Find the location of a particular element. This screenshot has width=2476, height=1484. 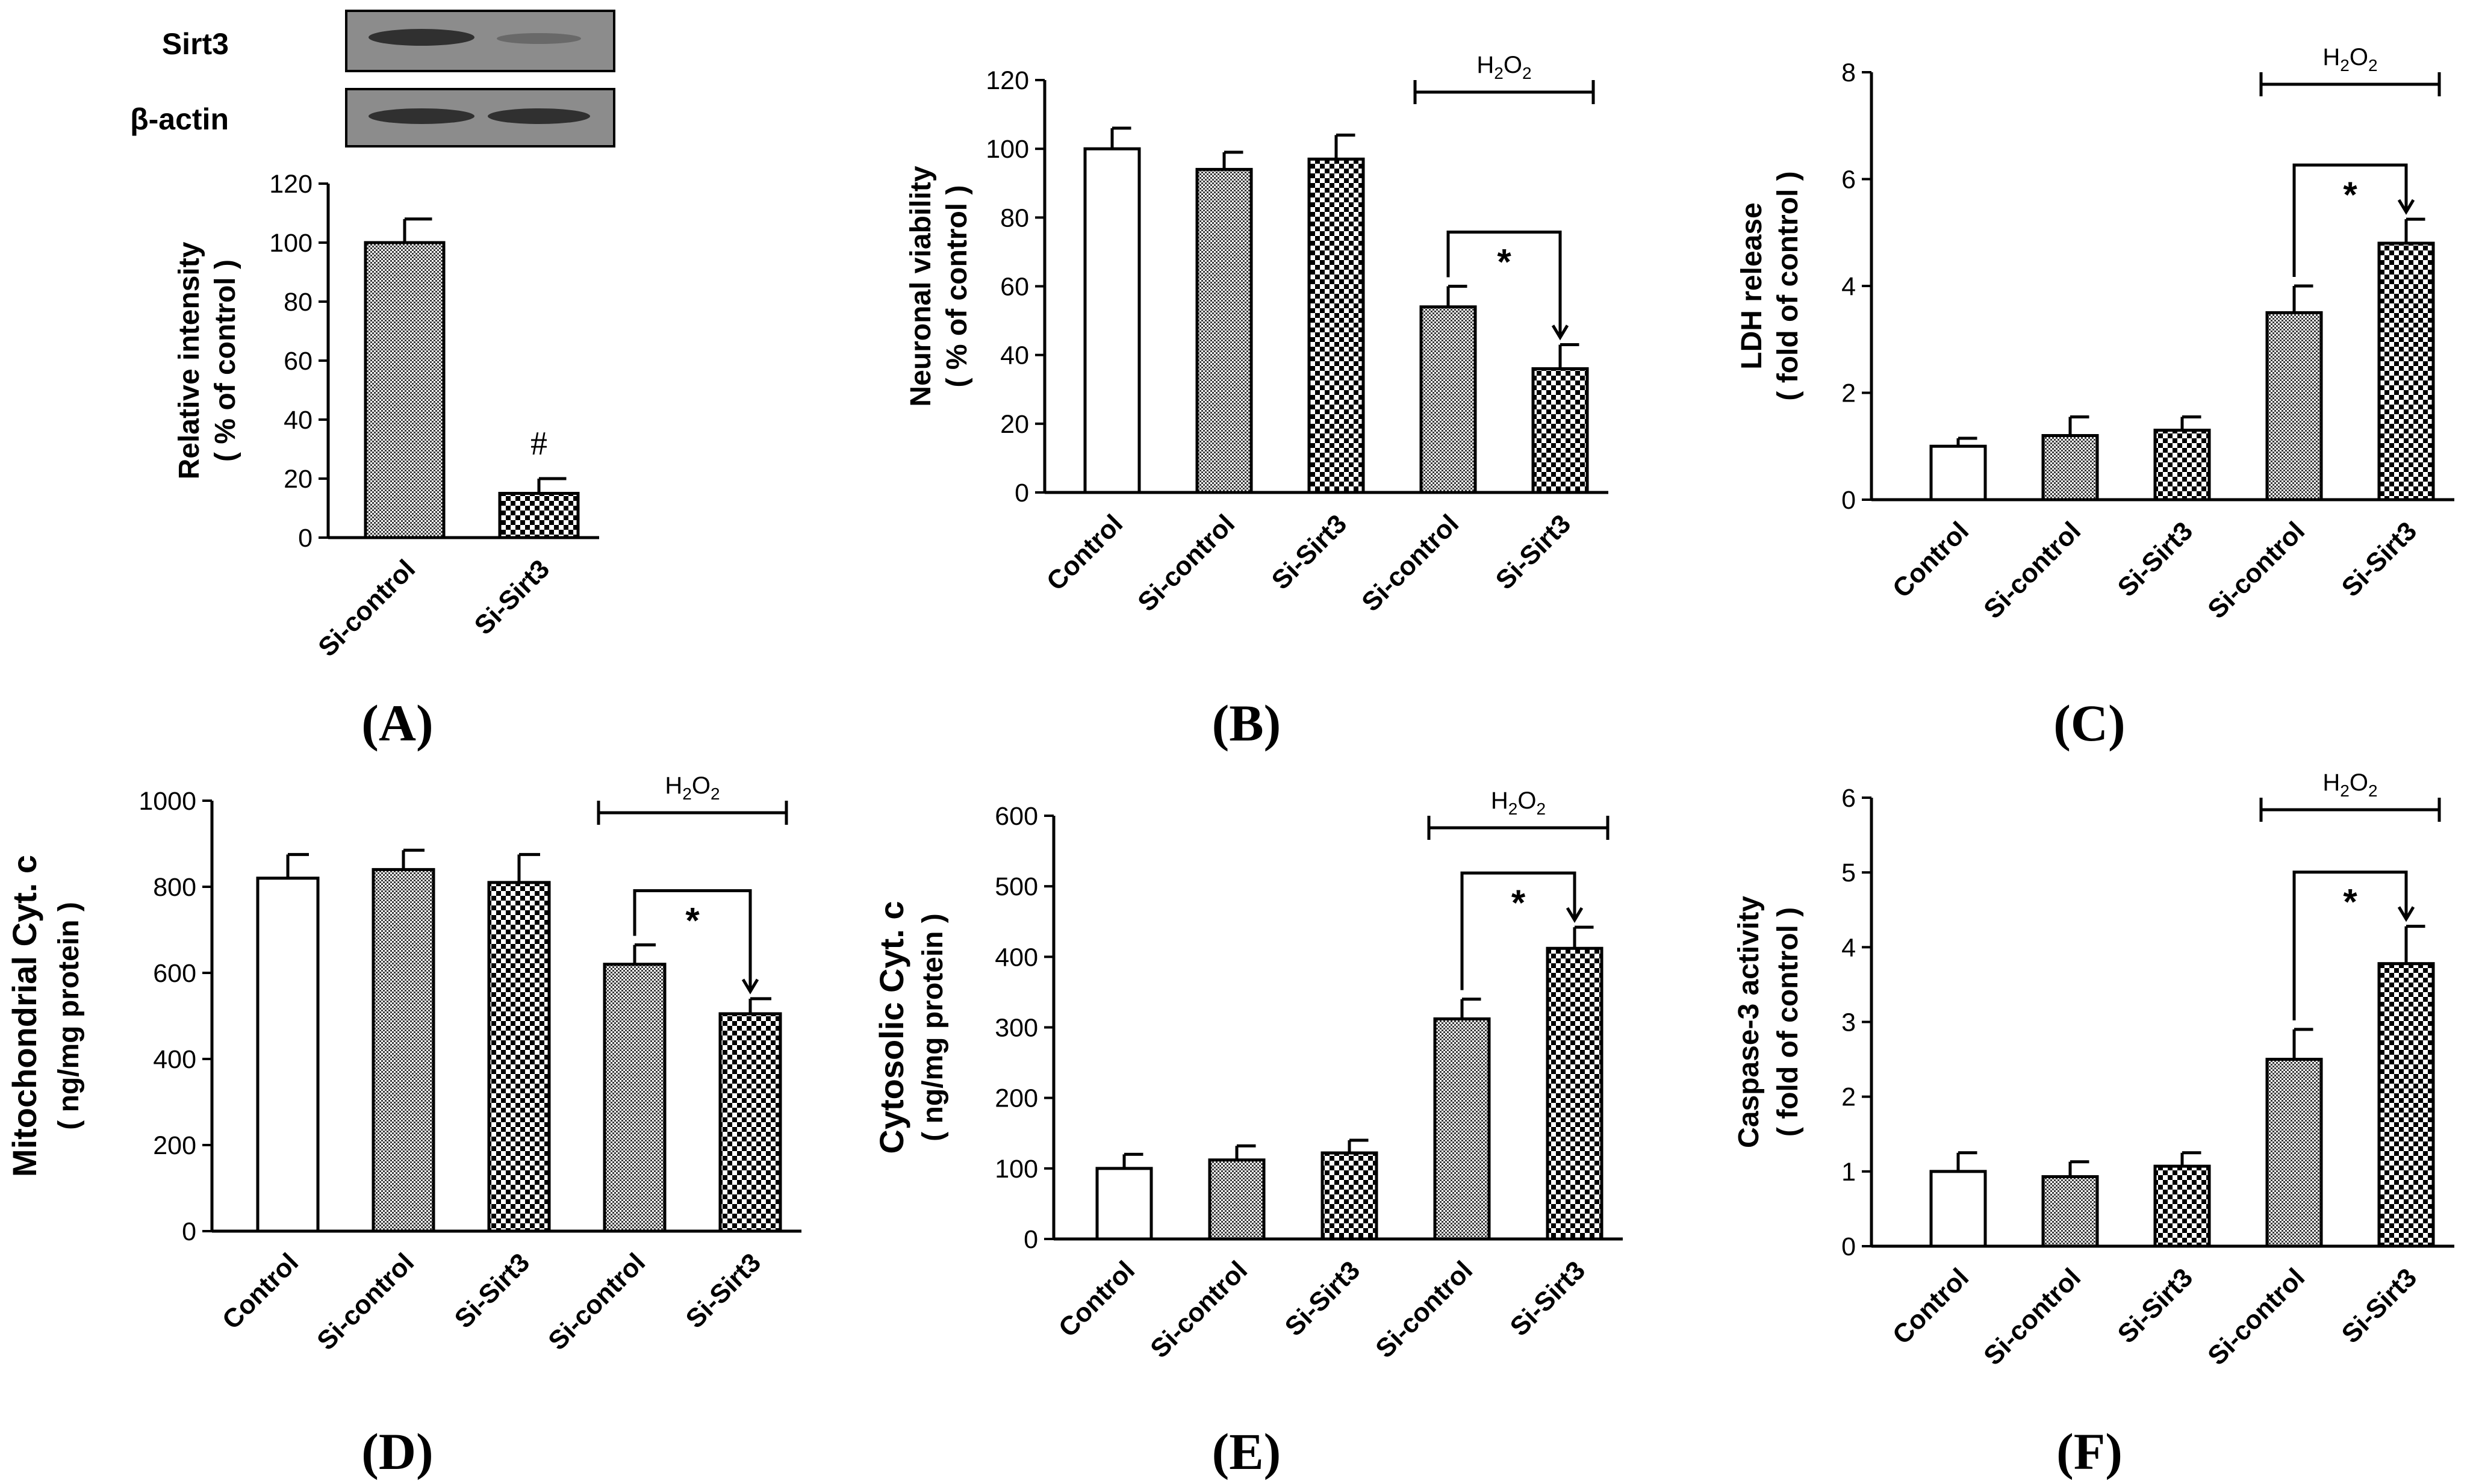

y-tick-label-b: 100 is located at coordinates (1007, 149).